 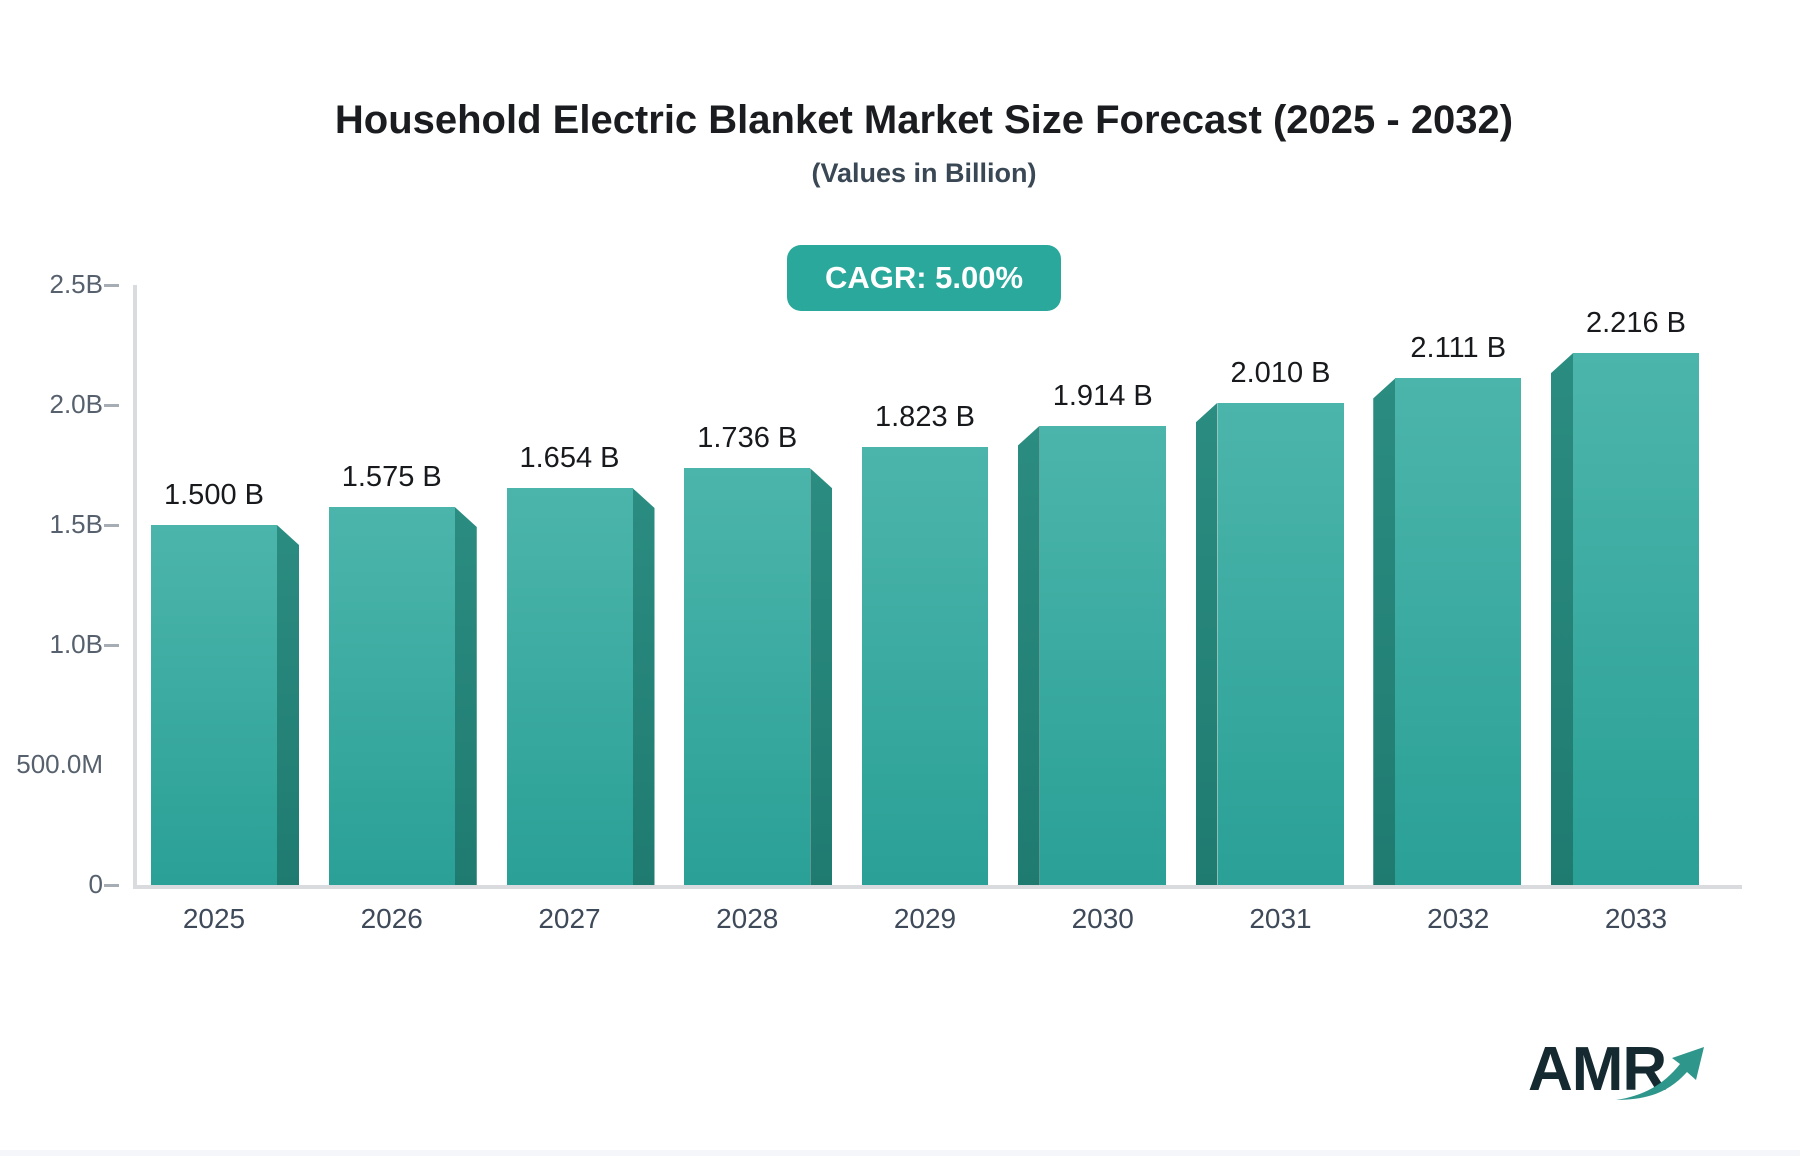 I want to click on bar-value-label: 1.736 B, so click(x=747, y=438).